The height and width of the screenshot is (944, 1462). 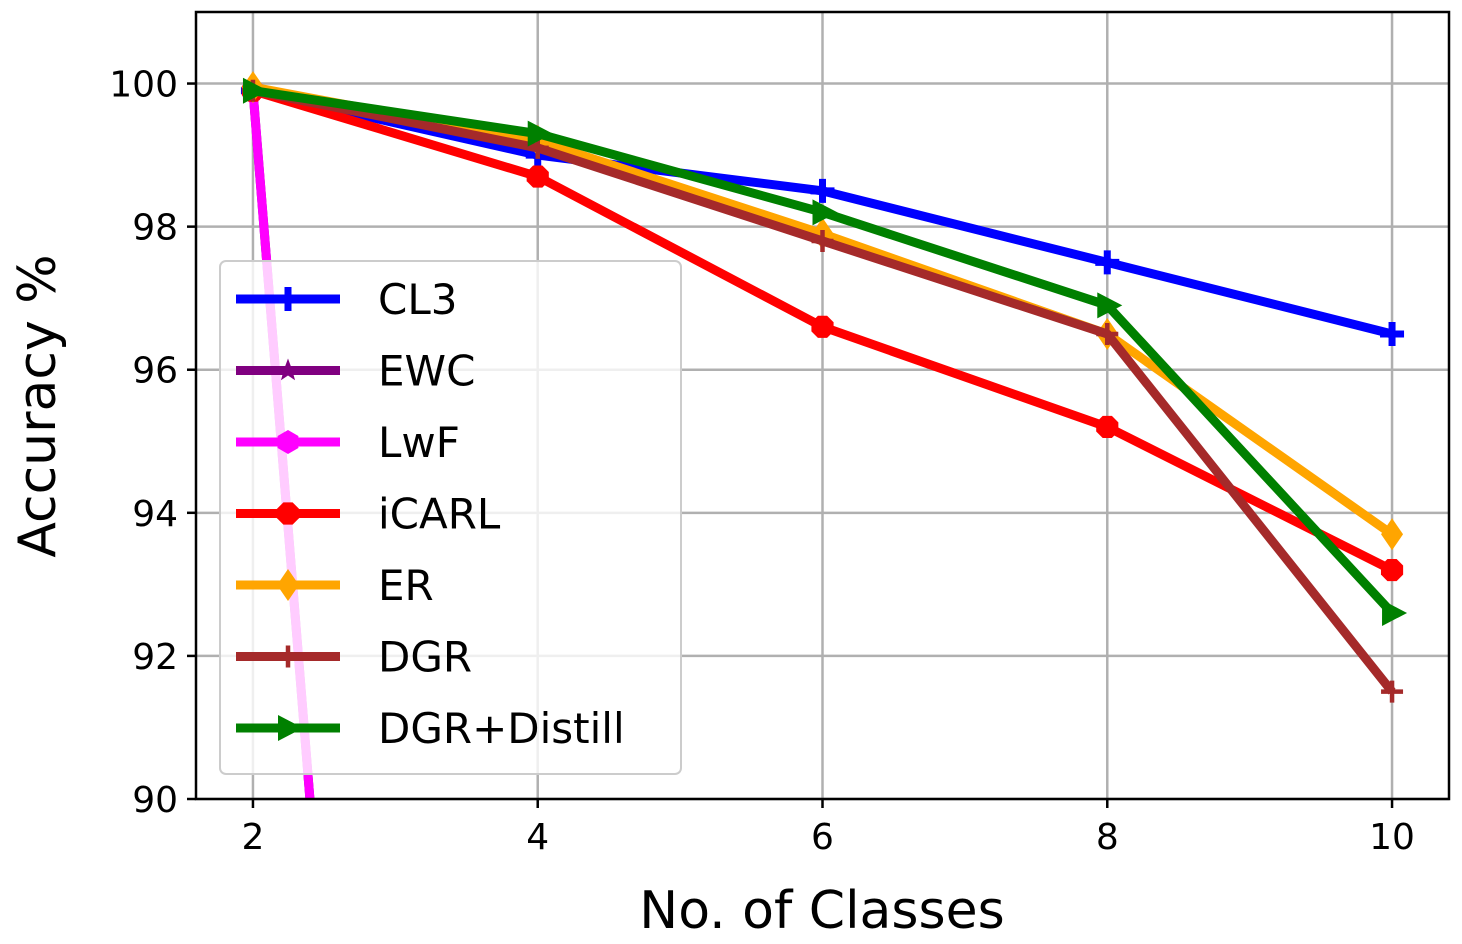 I want to click on marker-er, so click(x=1392, y=534).